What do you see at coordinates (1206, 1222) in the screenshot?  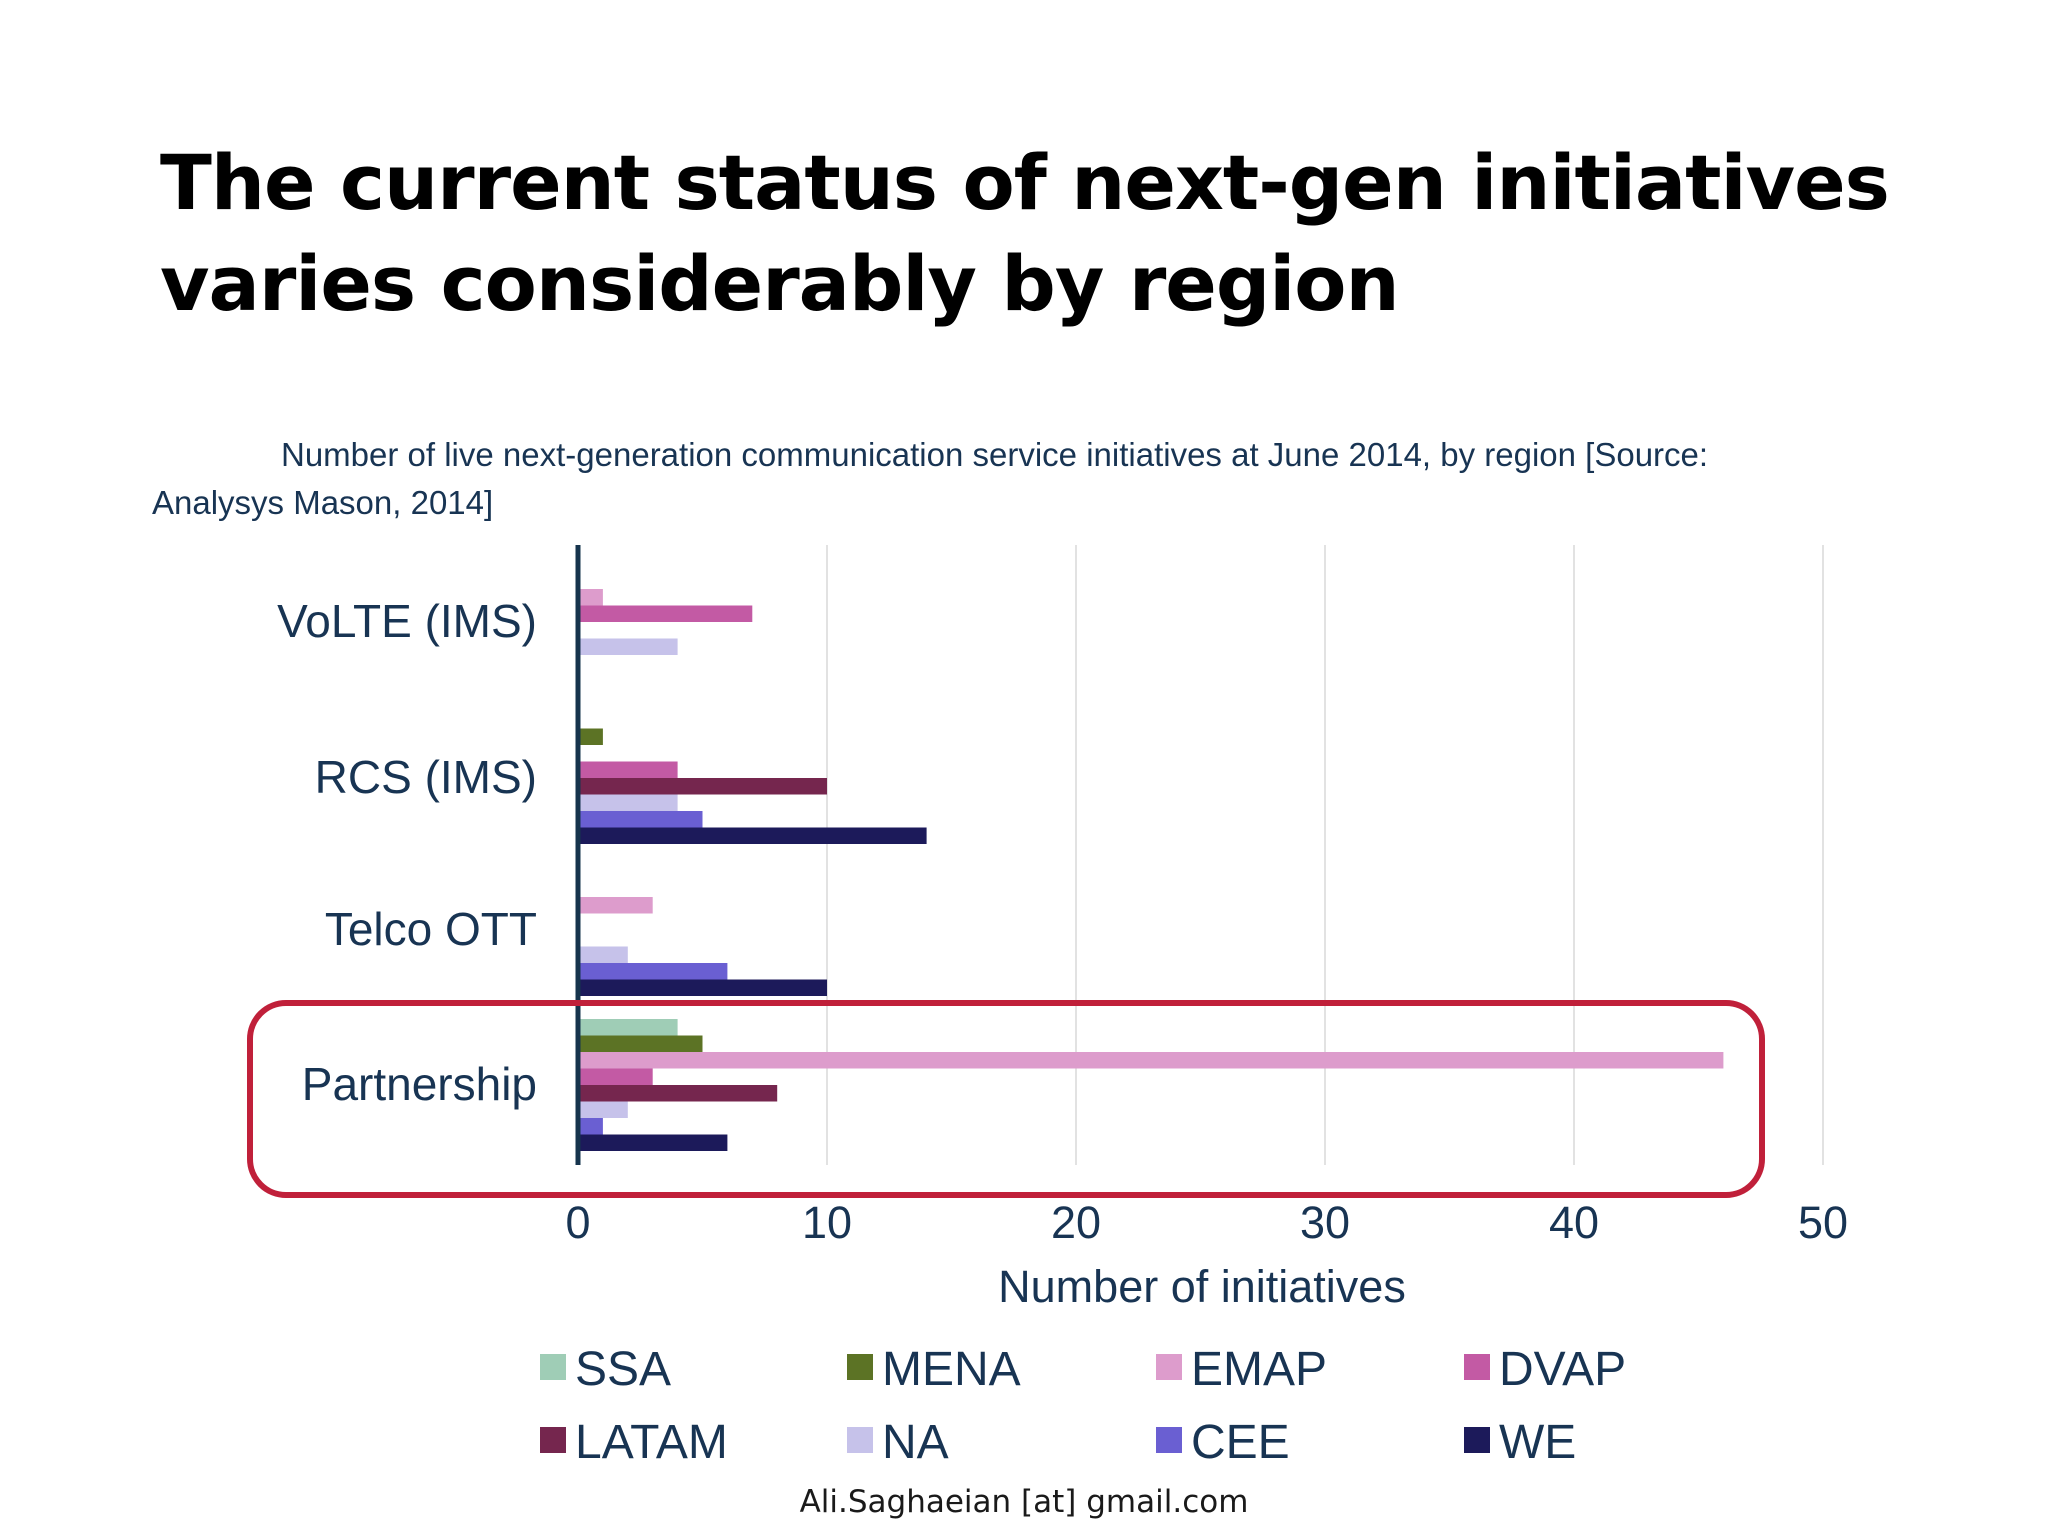 I see `x-tick-labels: 0 10 20 30 40 50` at bounding box center [1206, 1222].